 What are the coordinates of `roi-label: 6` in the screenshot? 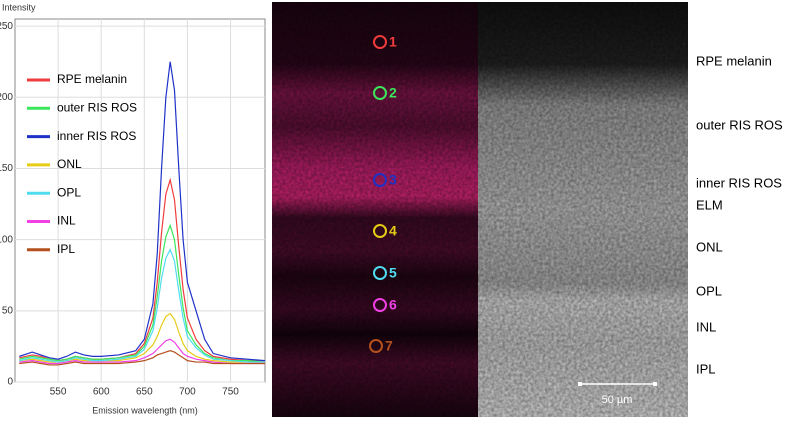 It's located at (393, 305).